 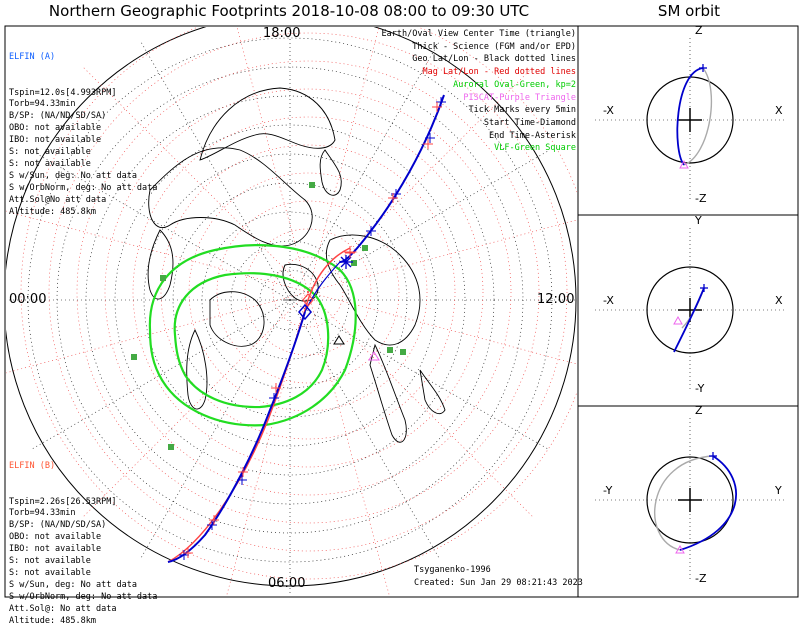 I want to click on legend-item: Start Time-Diamond, so click(x=529, y=122).